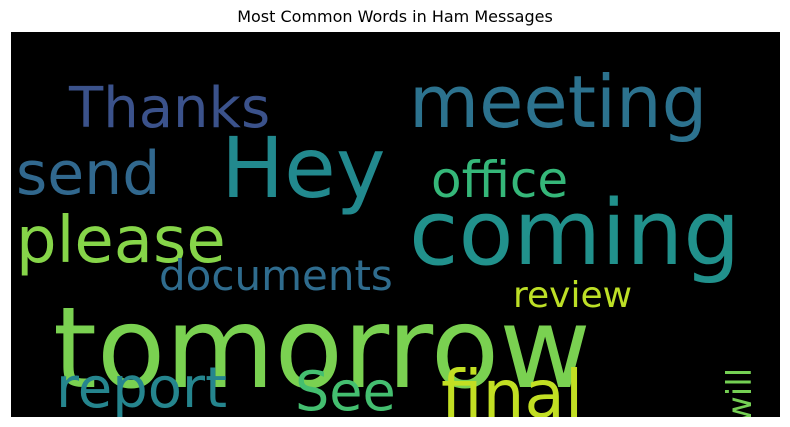  Describe the element at coordinates (558, 102) in the screenshot. I see `word-meeting: meeting` at that location.